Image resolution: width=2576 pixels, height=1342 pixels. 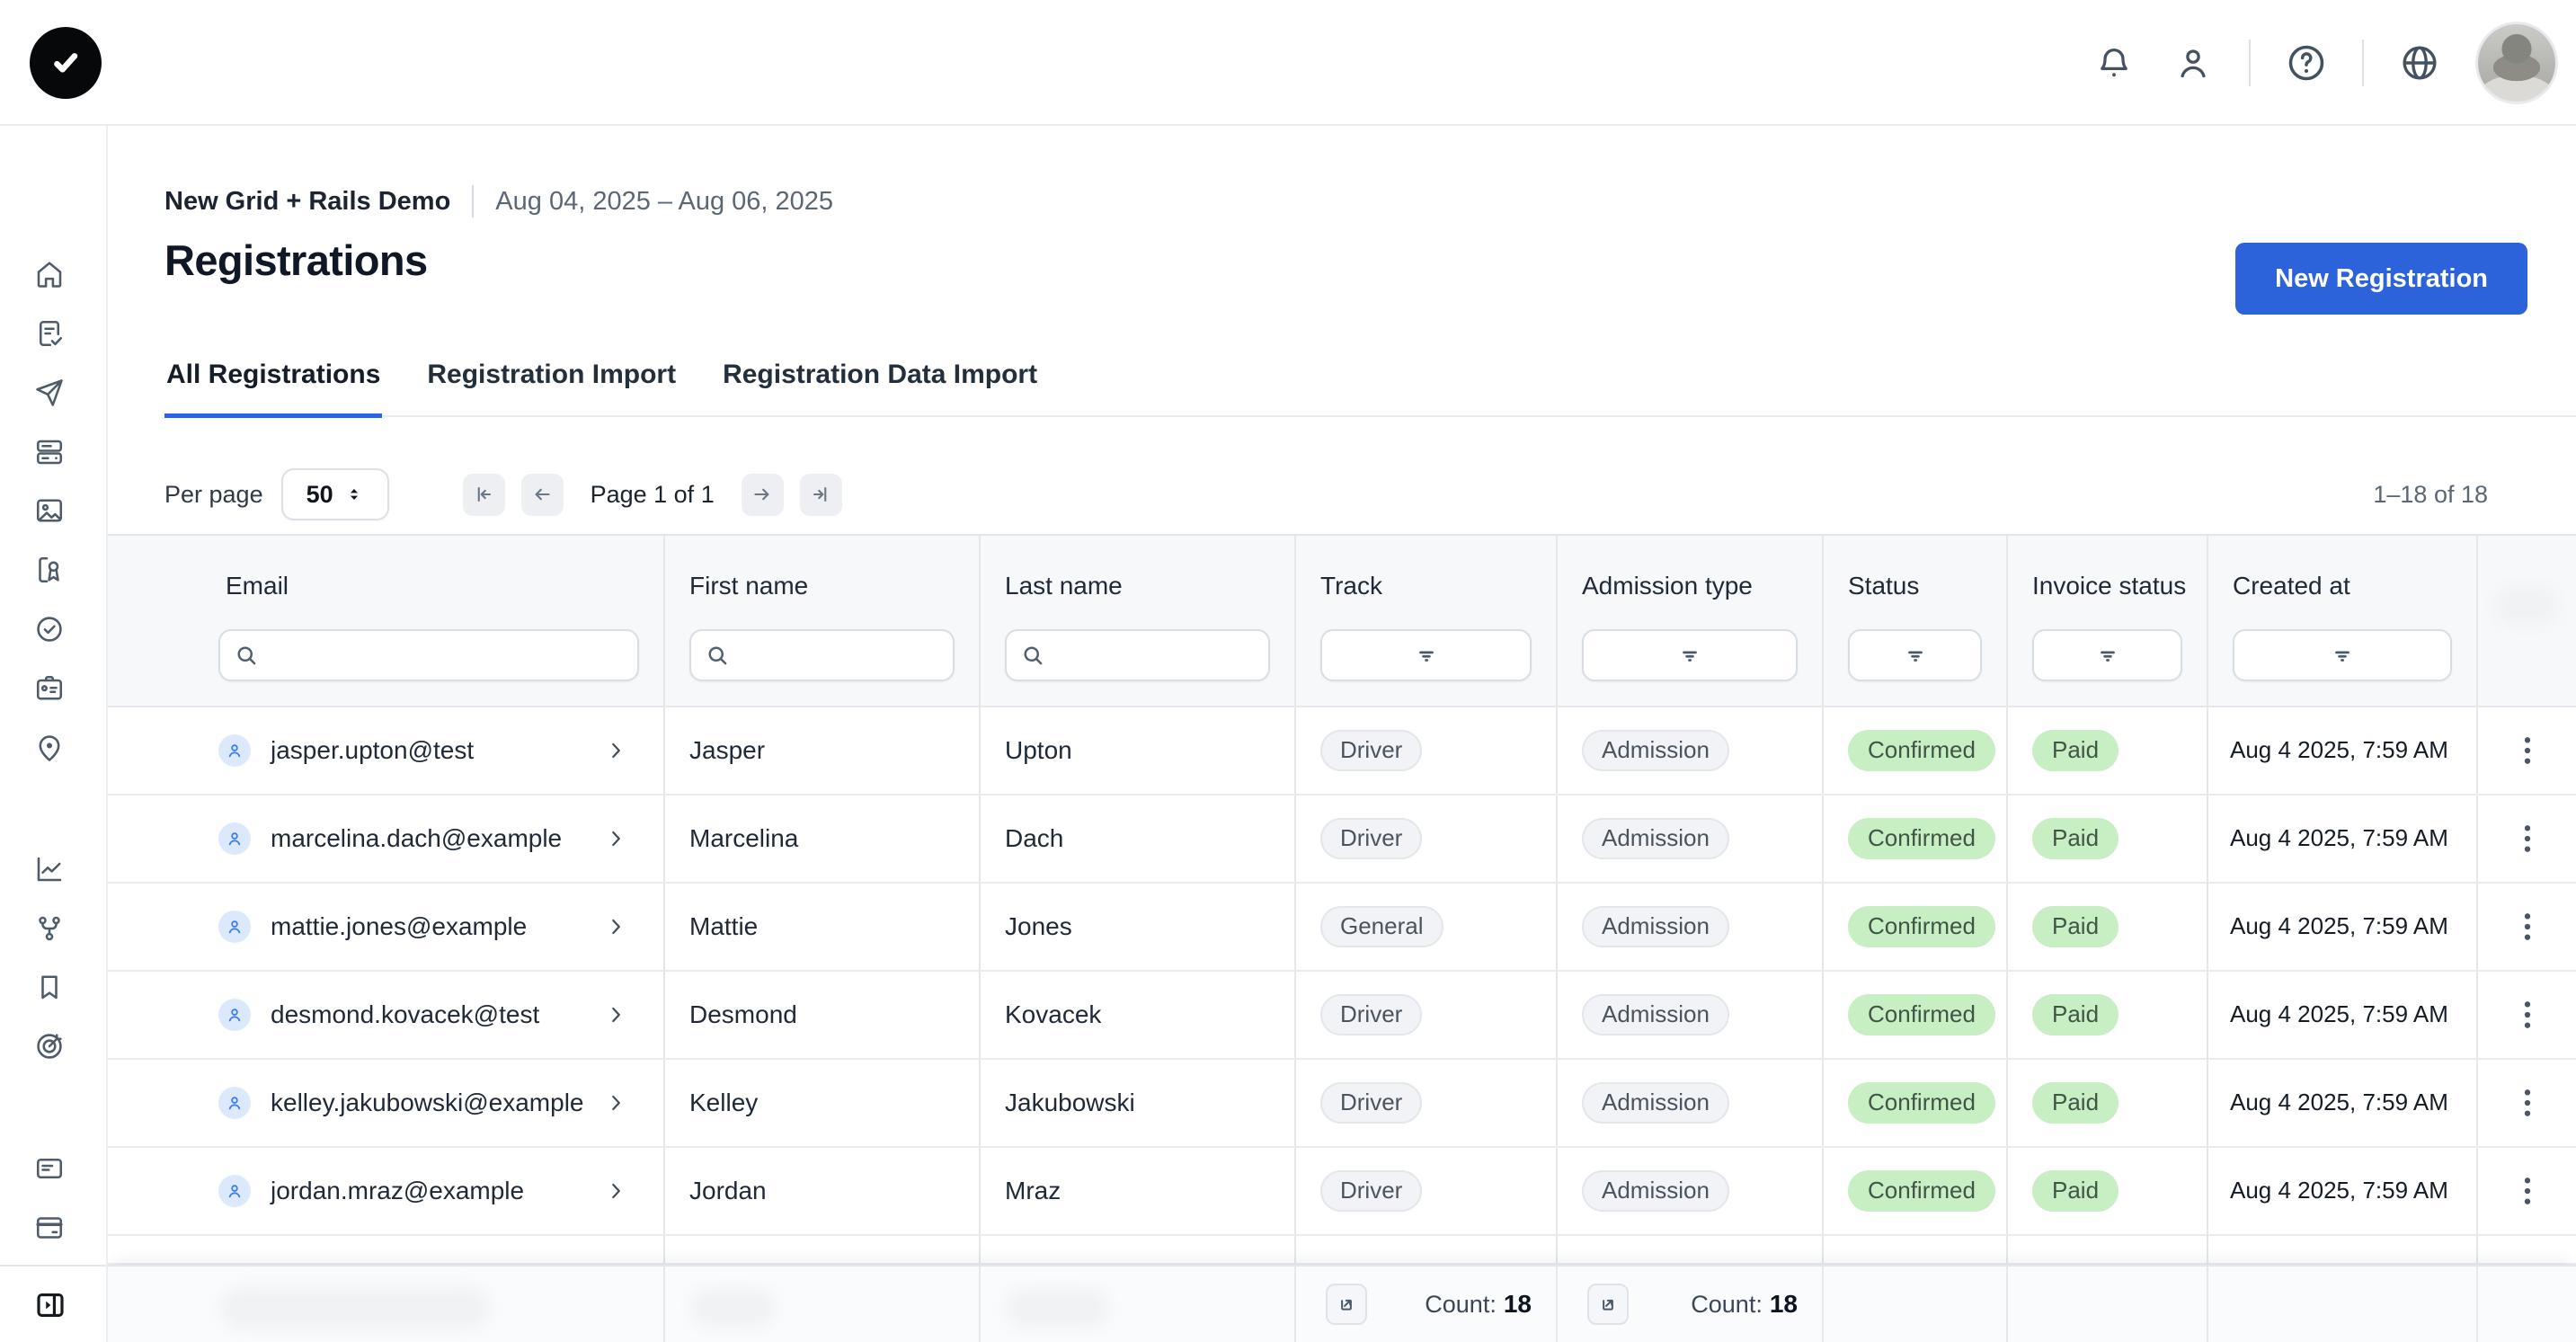 I want to click on previous-page-icon, so click(x=542, y=494).